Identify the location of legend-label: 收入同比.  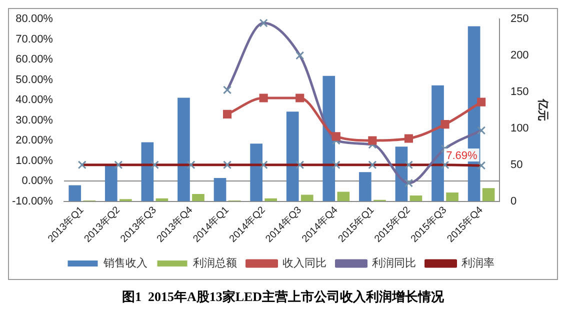
(304, 263).